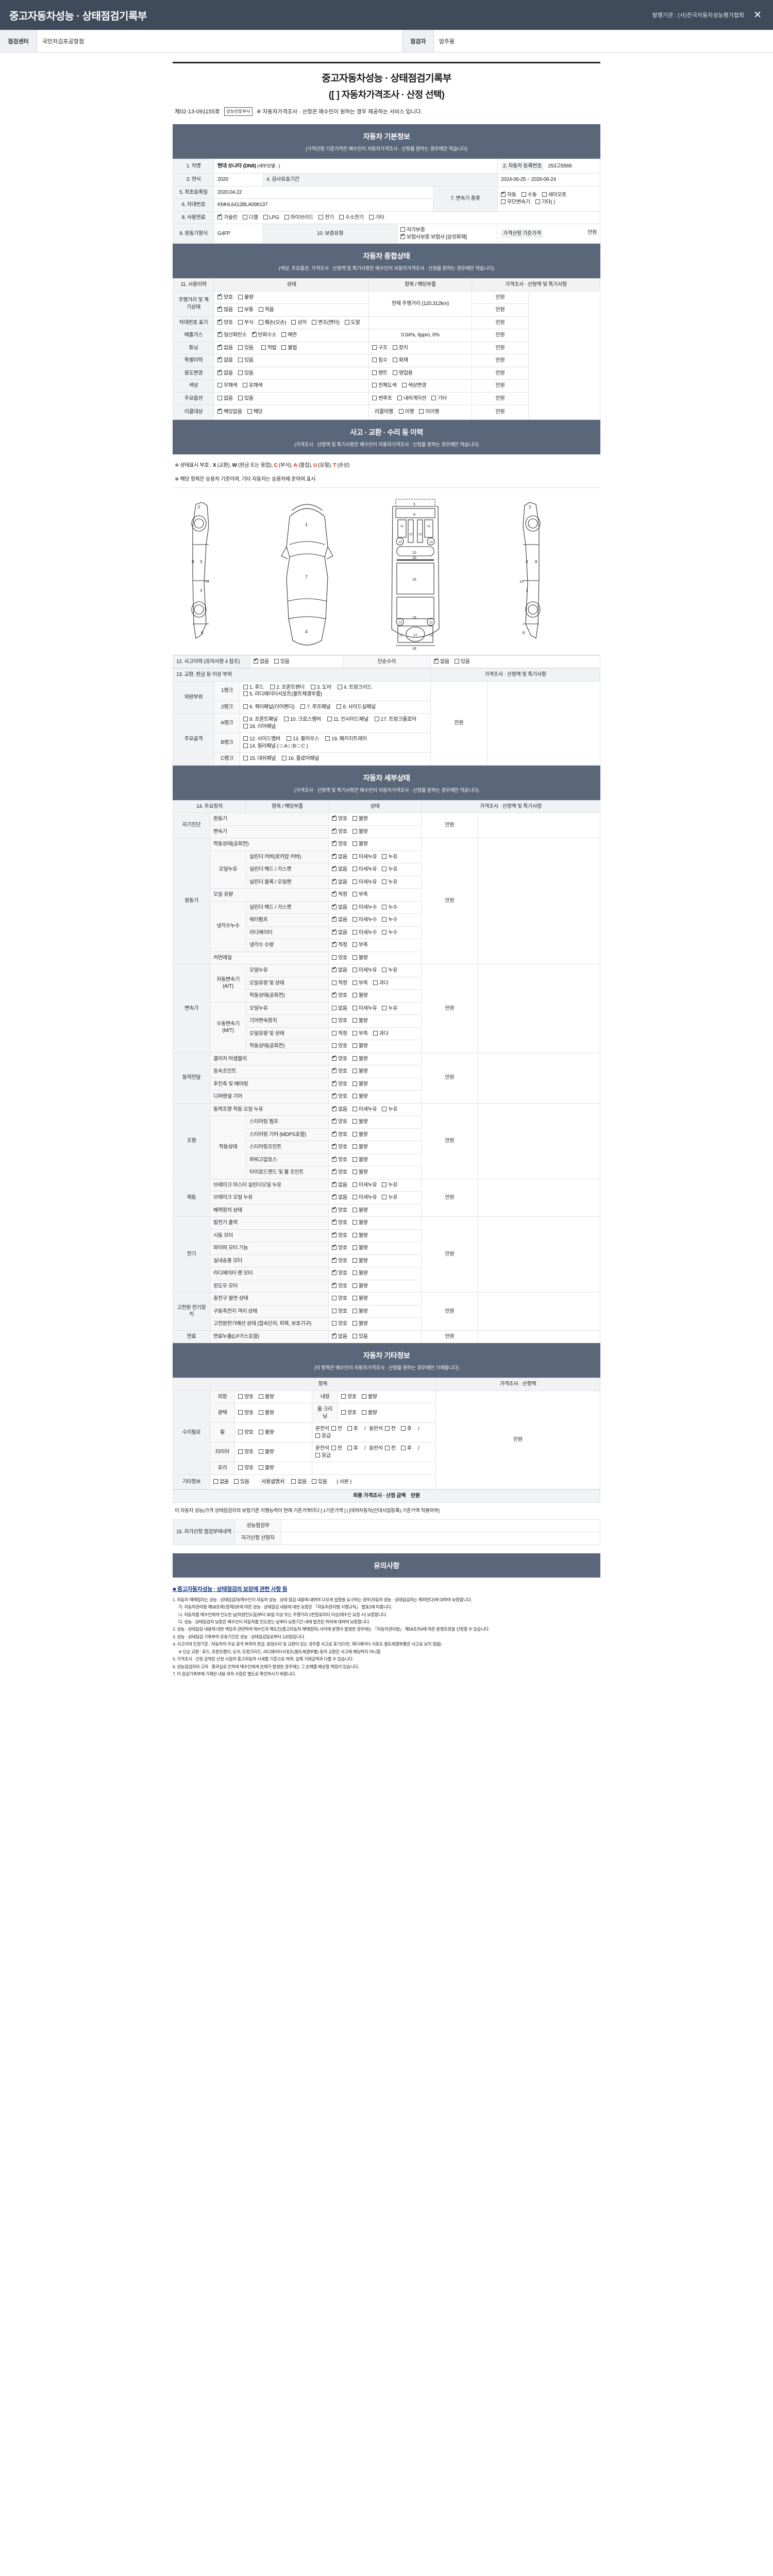 The width and height of the screenshot is (773, 2576). Describe the element at coordinates (364, 908) in the screenshot. I see `device-option: 미세누수` at that location.